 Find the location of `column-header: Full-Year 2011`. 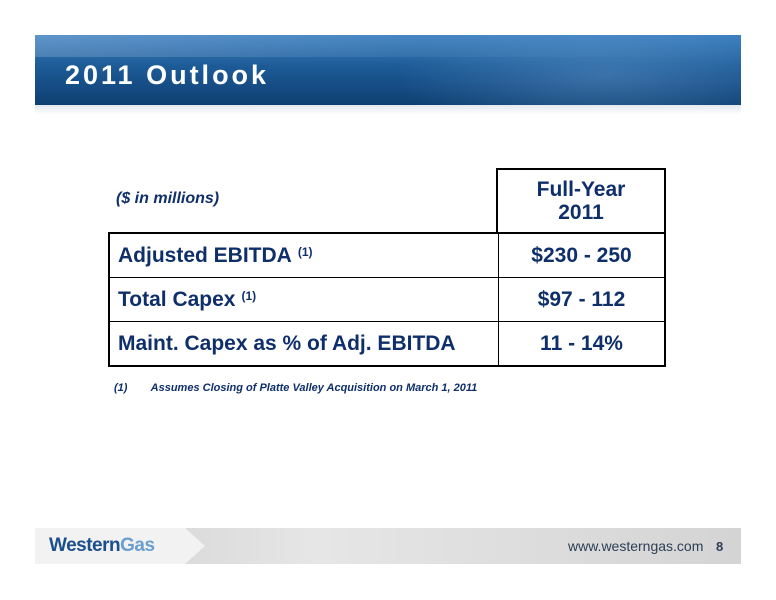

column-header: Full-Year 2011 is located at coordinates (581, 200).